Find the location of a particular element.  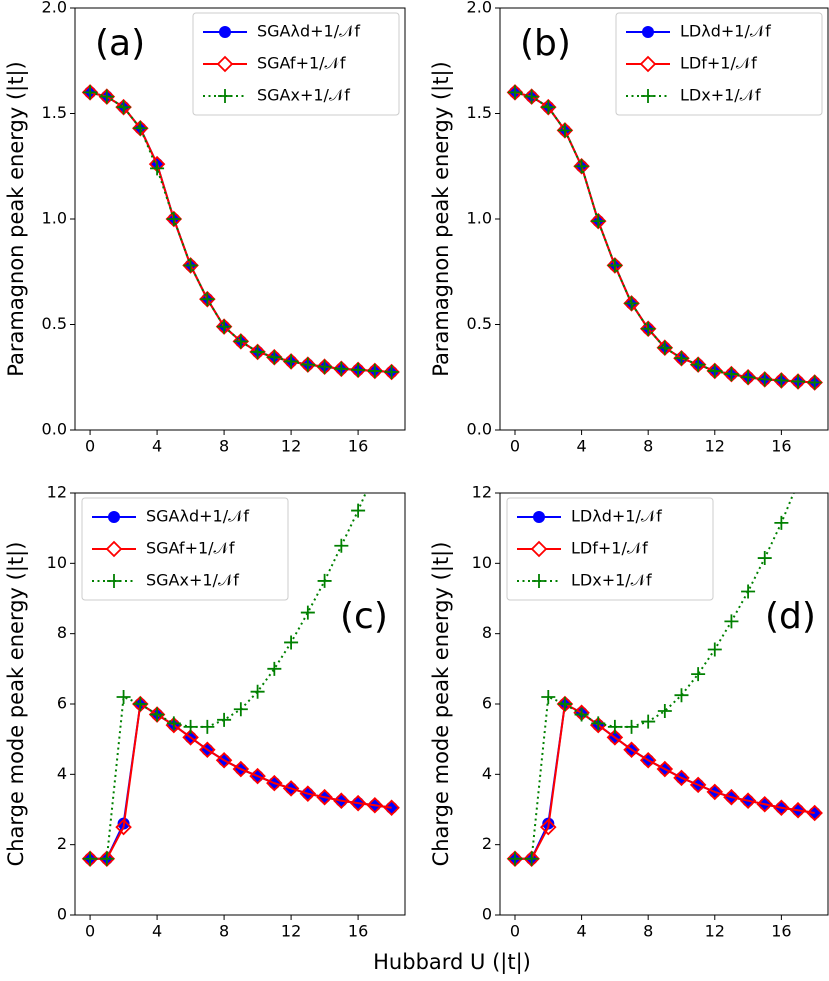

legend-label: LDf+1/𝒩f is located at coordinates (609, 548).